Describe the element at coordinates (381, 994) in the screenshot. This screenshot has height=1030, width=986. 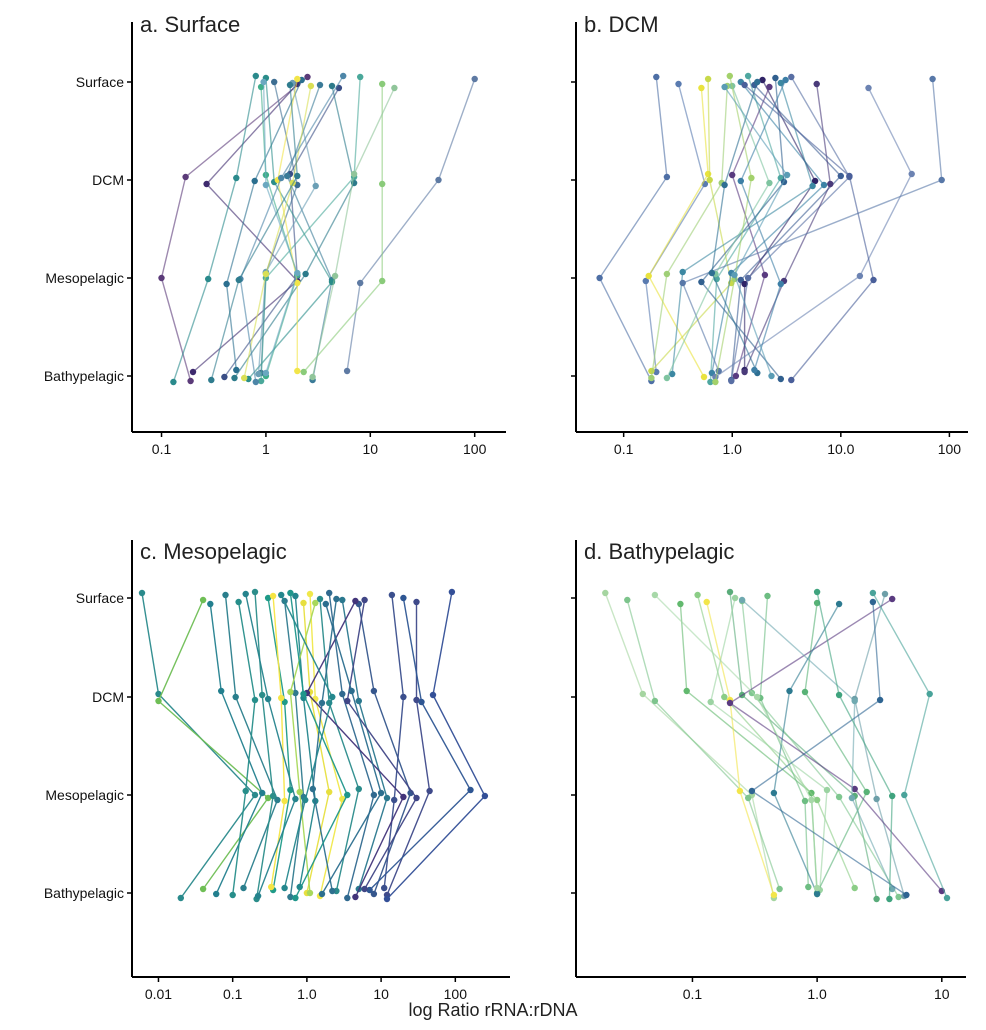
I see `x-tick-label: 10` at that location.